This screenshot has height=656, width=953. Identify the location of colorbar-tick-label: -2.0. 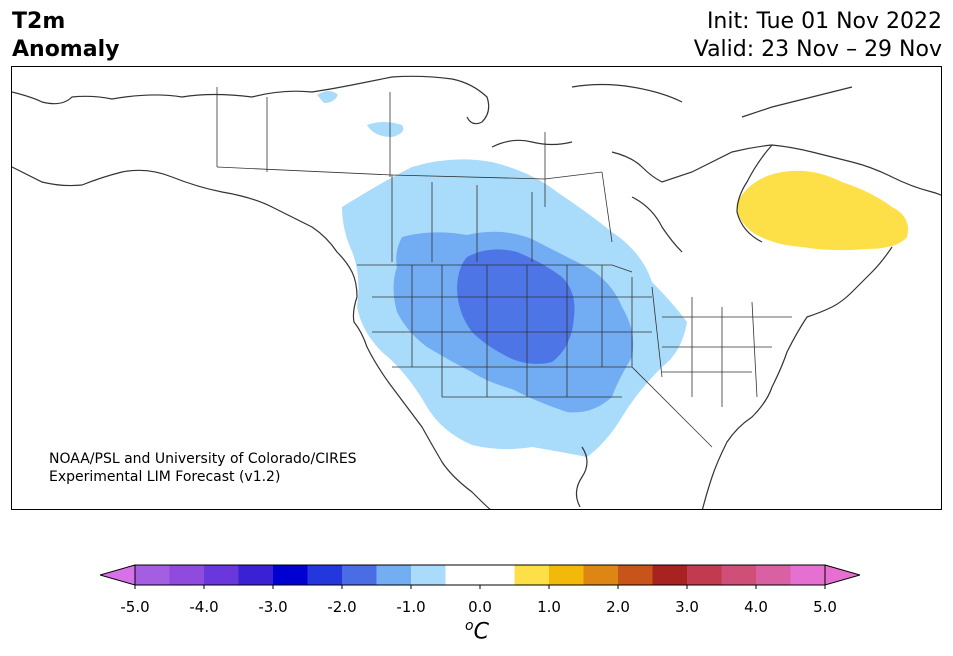
(342, 607).